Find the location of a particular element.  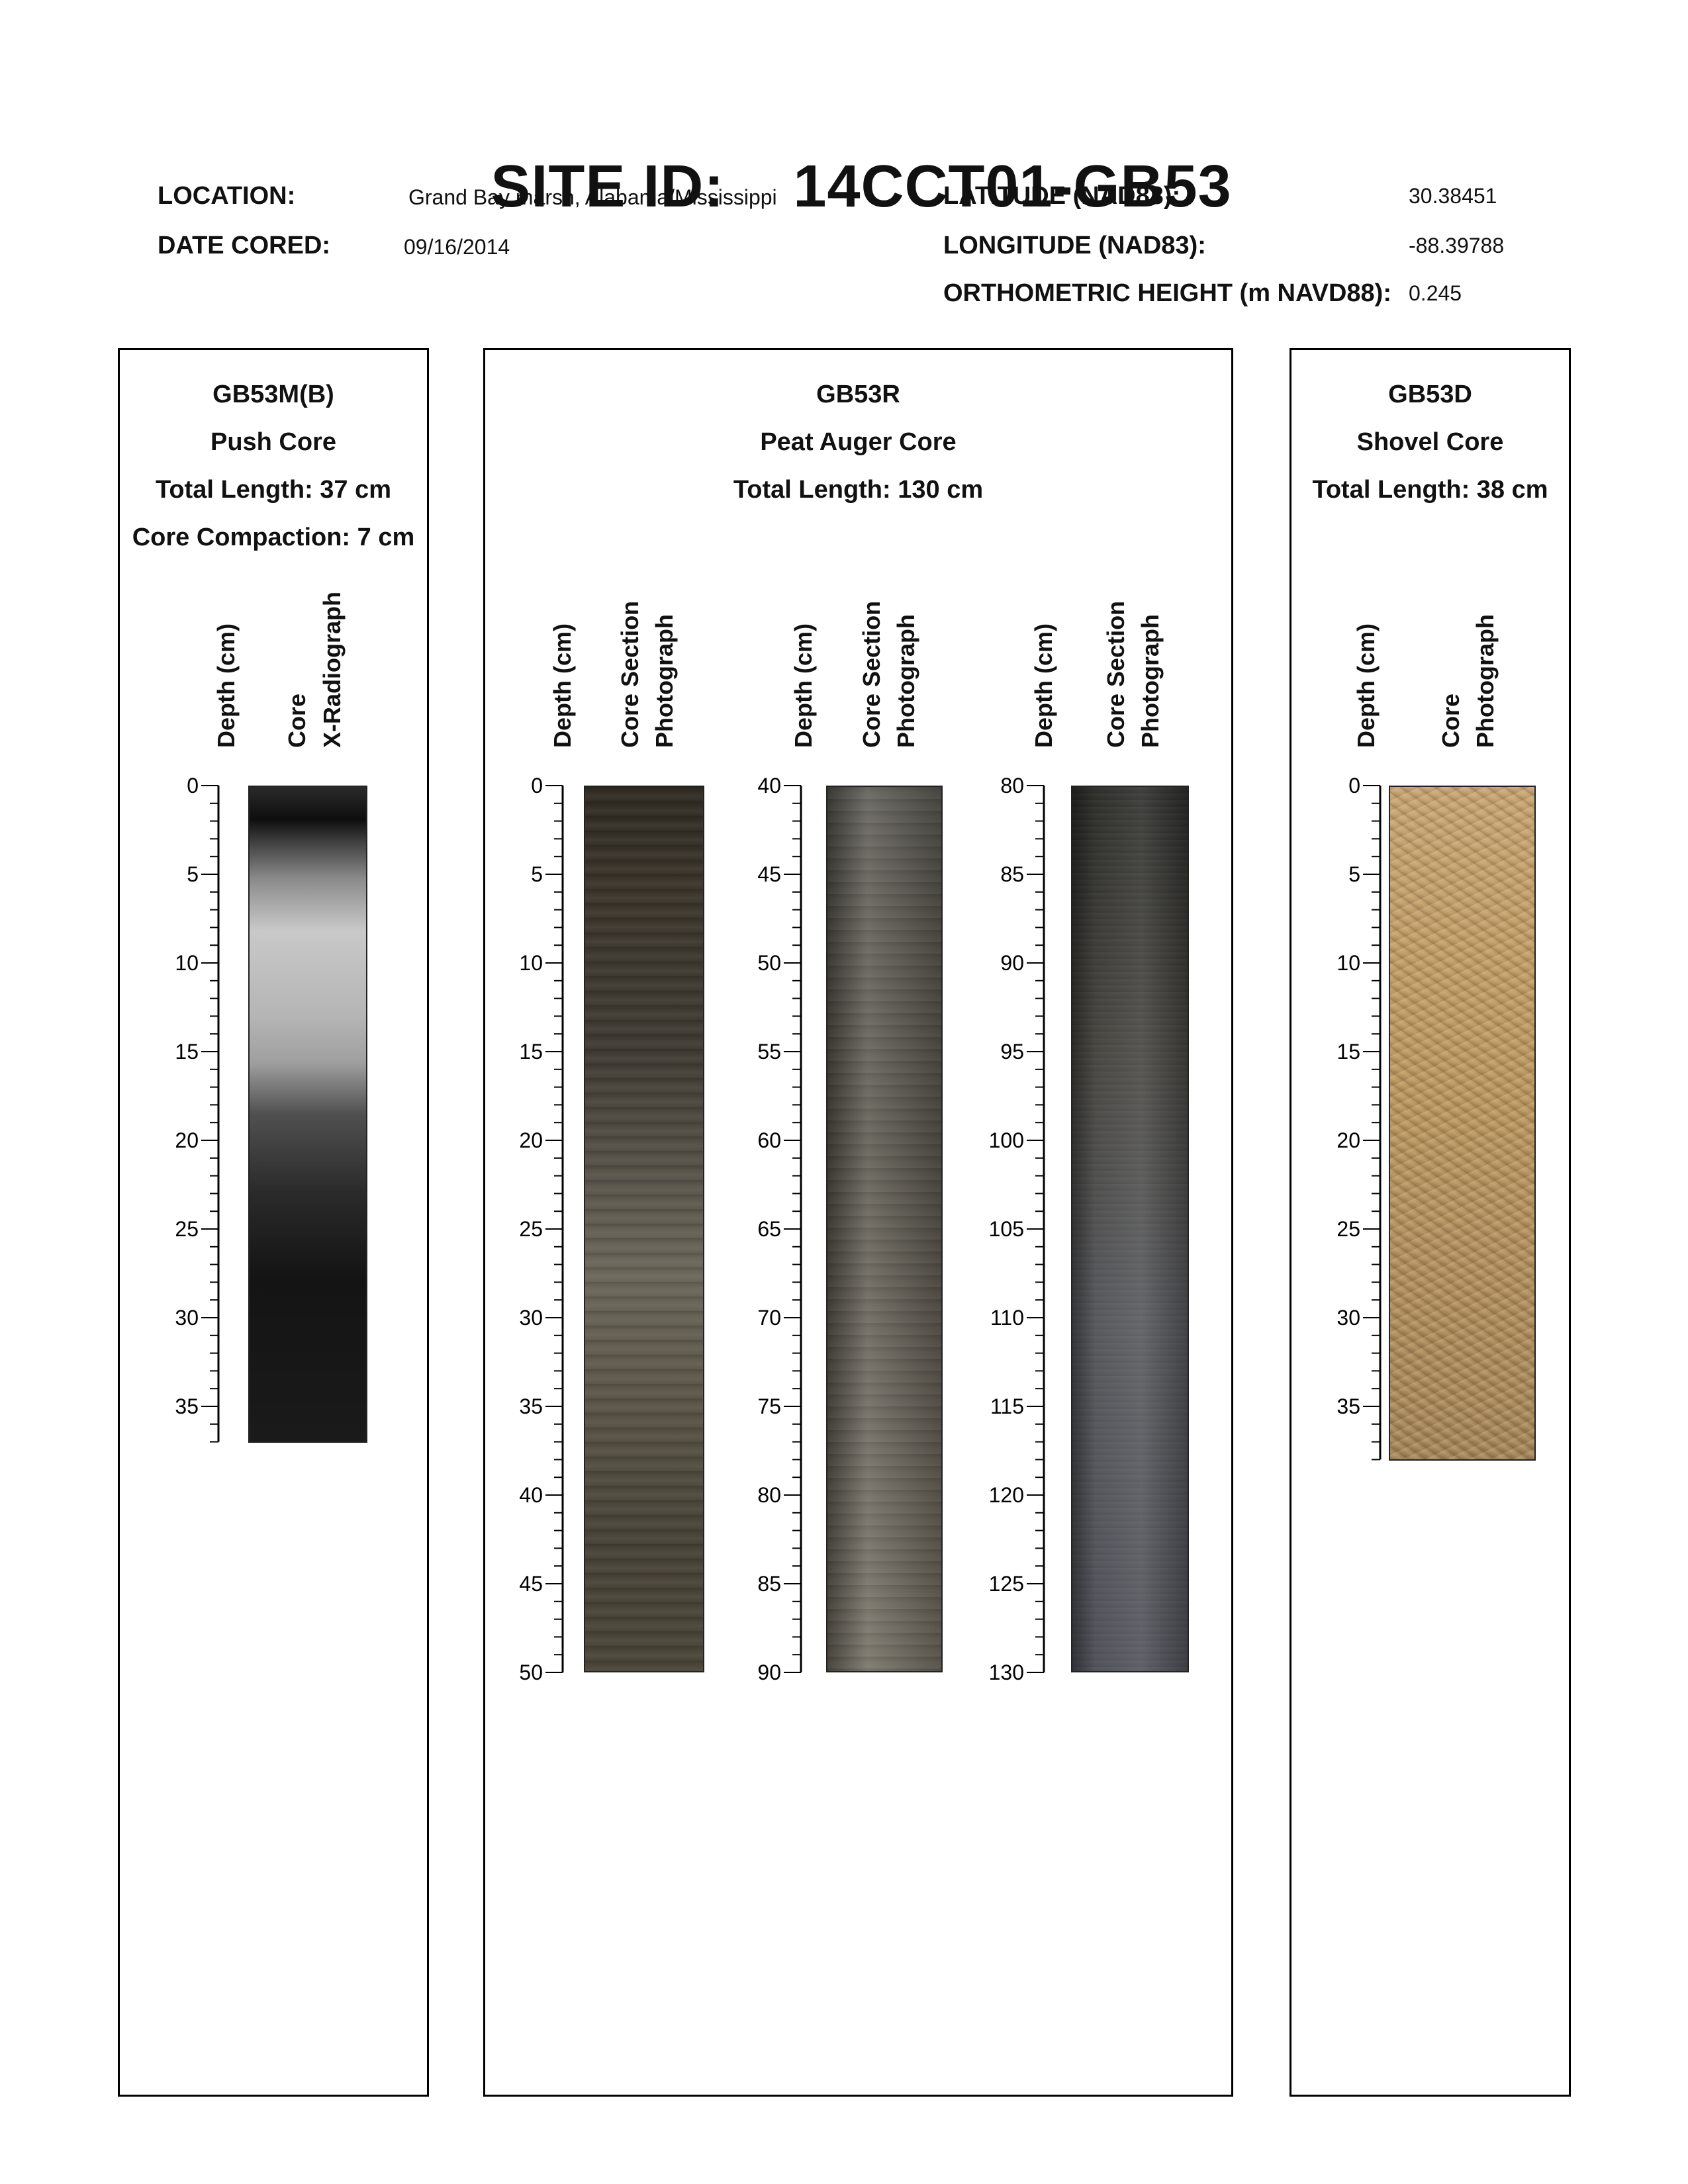

auger-s2-image-label-line1: Core Section is located at coordinates (871, 674).